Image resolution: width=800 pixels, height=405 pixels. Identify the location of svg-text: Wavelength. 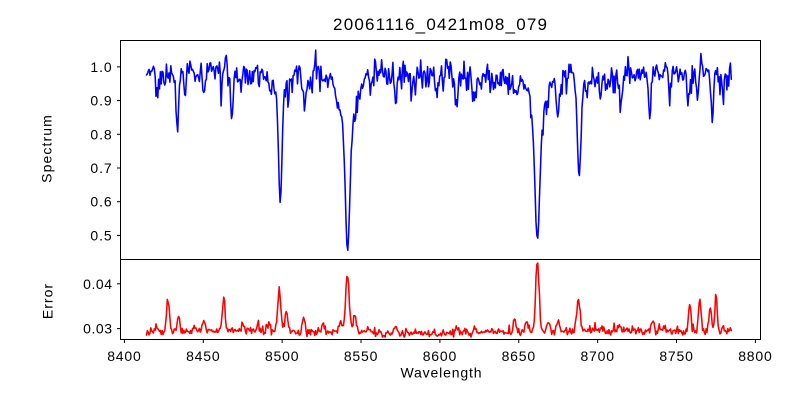
(441, 373).